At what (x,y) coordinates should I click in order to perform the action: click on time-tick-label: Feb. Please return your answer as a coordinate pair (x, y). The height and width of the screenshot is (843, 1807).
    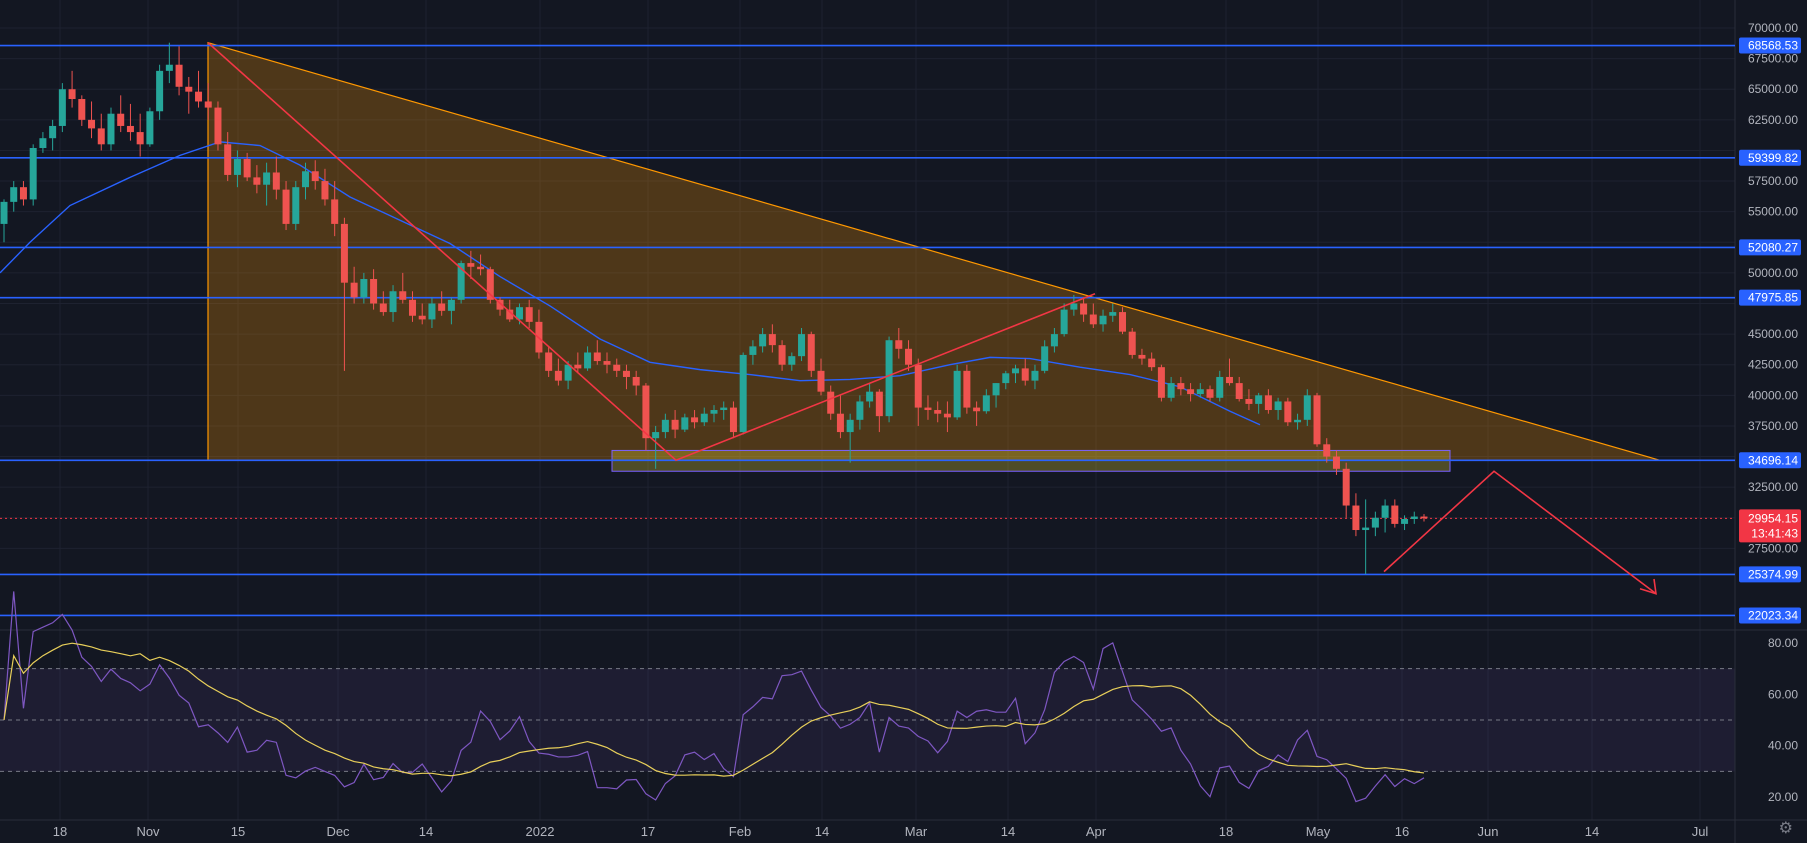
    Looking at the image, I should click on (740, 831).